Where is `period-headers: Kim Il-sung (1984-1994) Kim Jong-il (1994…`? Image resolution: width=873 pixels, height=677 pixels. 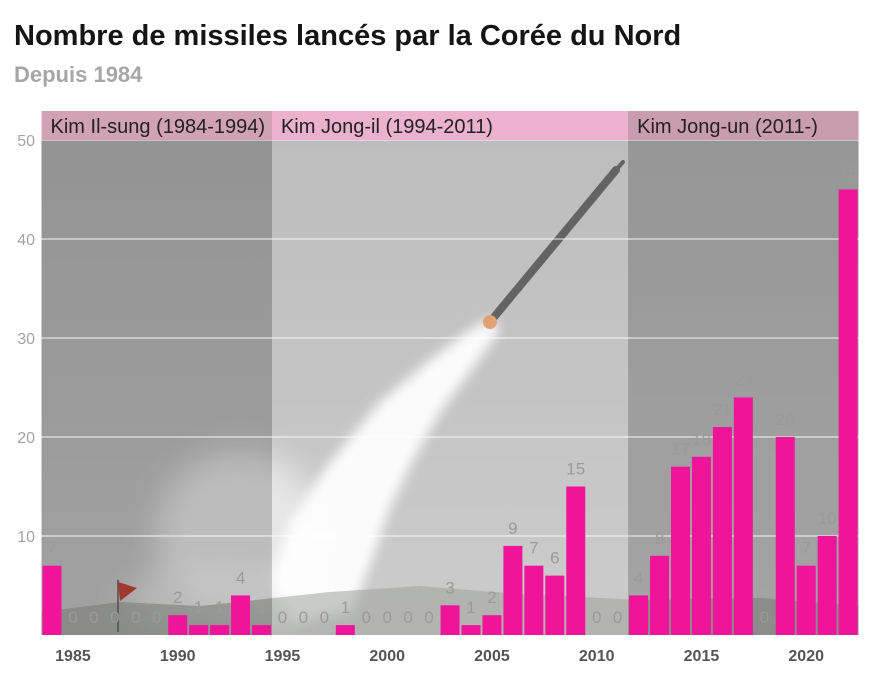 period-headers: Kim Il-sung (1984-1994) Kim Jong-il (1994… is located at coordinates (450, 125).